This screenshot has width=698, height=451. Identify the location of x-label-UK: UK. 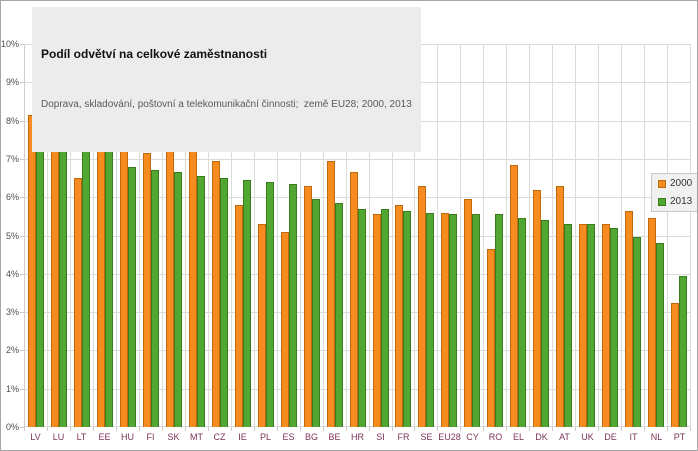
(587, 437).